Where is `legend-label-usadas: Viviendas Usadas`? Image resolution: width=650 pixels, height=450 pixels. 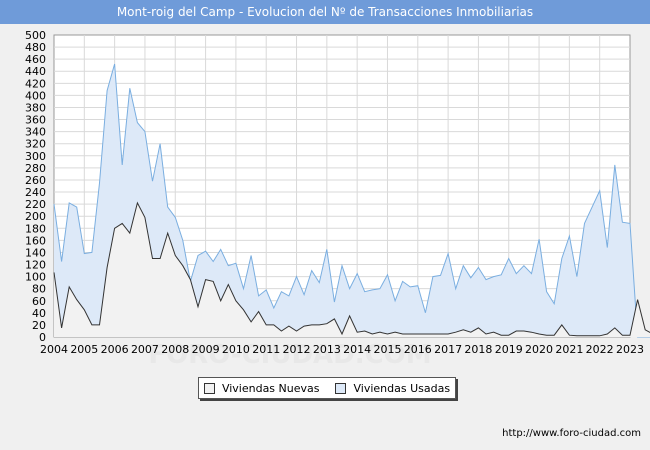
legend-label-usadas: Viviendas Usadas is located at coordinates (402, 388).